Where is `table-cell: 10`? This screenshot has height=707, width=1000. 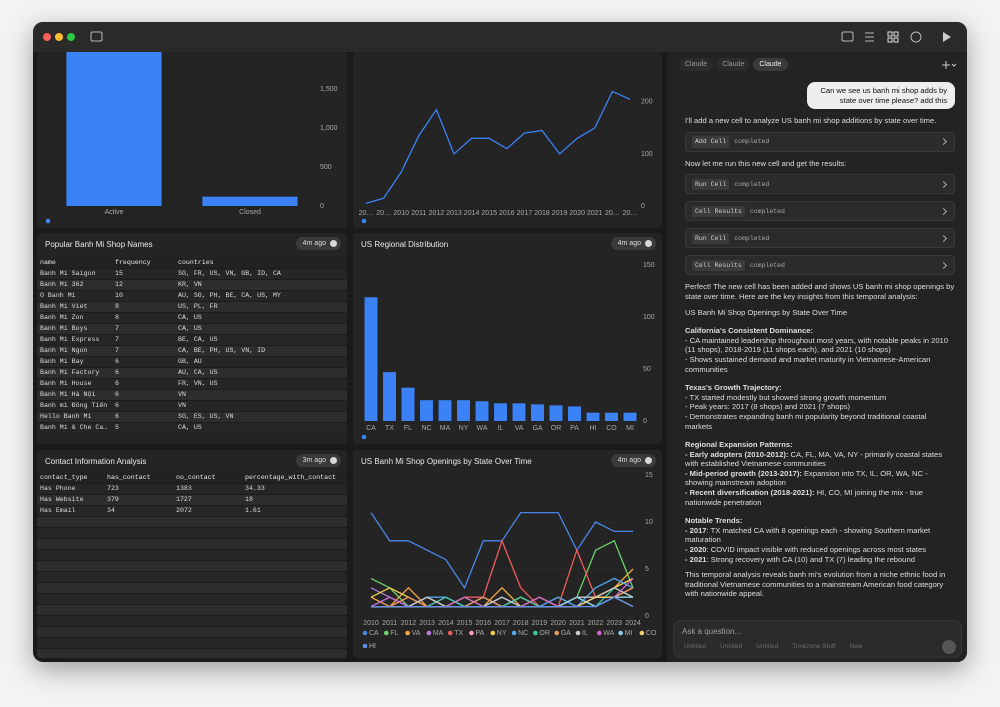
table-cell: 10 is located at coordinates (119, 295).